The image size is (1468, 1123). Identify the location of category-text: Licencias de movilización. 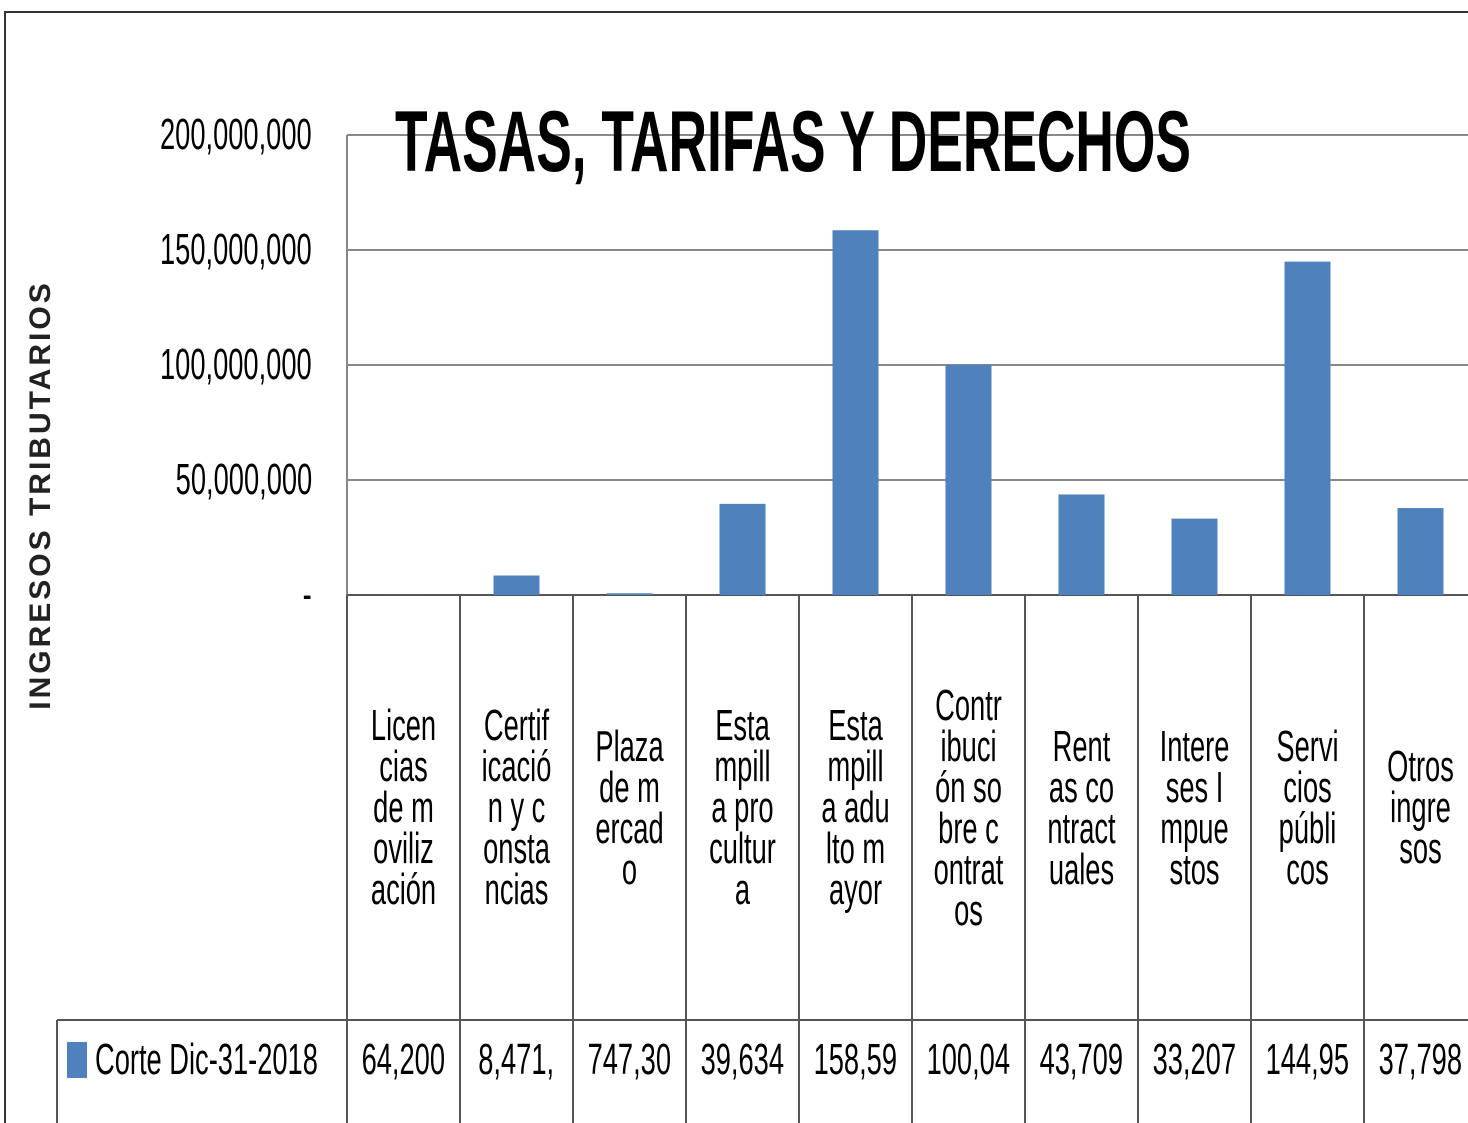
(403, 807).